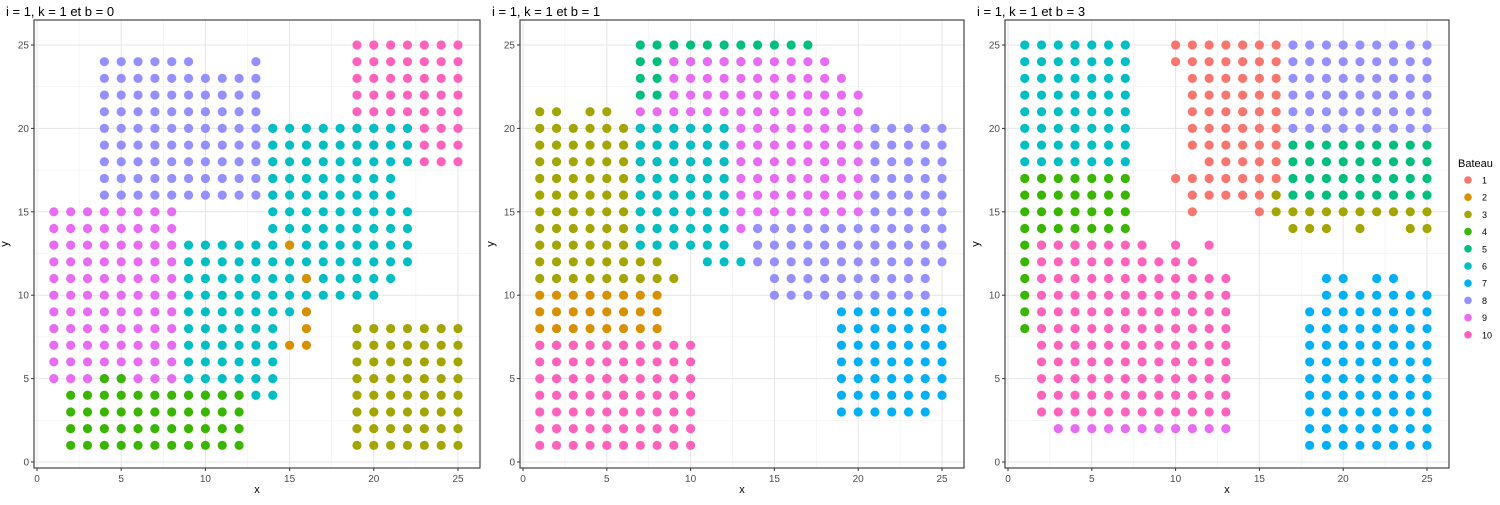  What do you see at coordinates (976, 244) in the screenshot?
I see `y-axis-label: y` at bounding box center [976, 244].